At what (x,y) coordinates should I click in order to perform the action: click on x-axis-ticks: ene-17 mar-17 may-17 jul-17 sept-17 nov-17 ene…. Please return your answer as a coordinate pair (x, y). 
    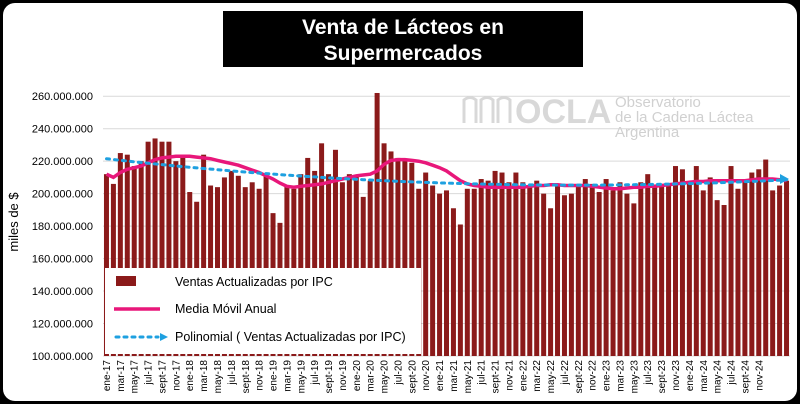
    Looking at the image, I should click on (433, 377).